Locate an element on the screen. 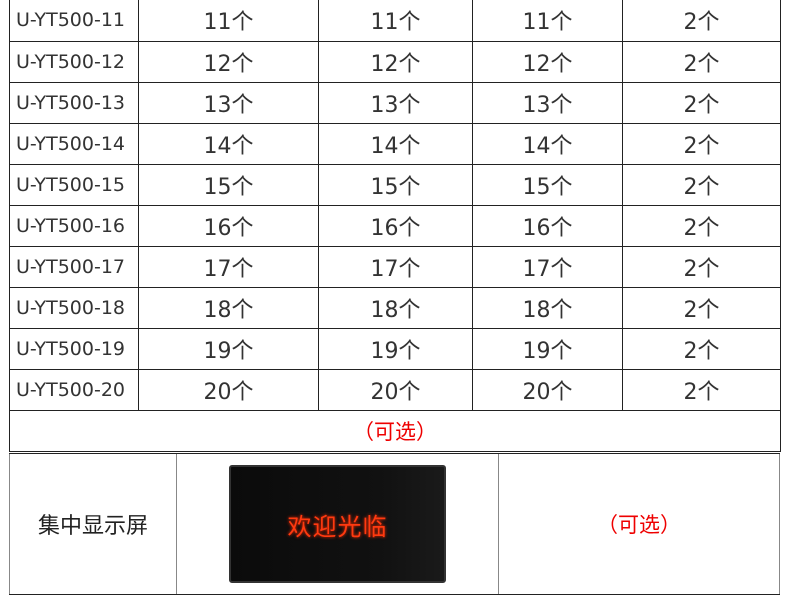 The image size is (790, 613). led-screen-text: 欢迎光临 is located at coordinates (337, 526).